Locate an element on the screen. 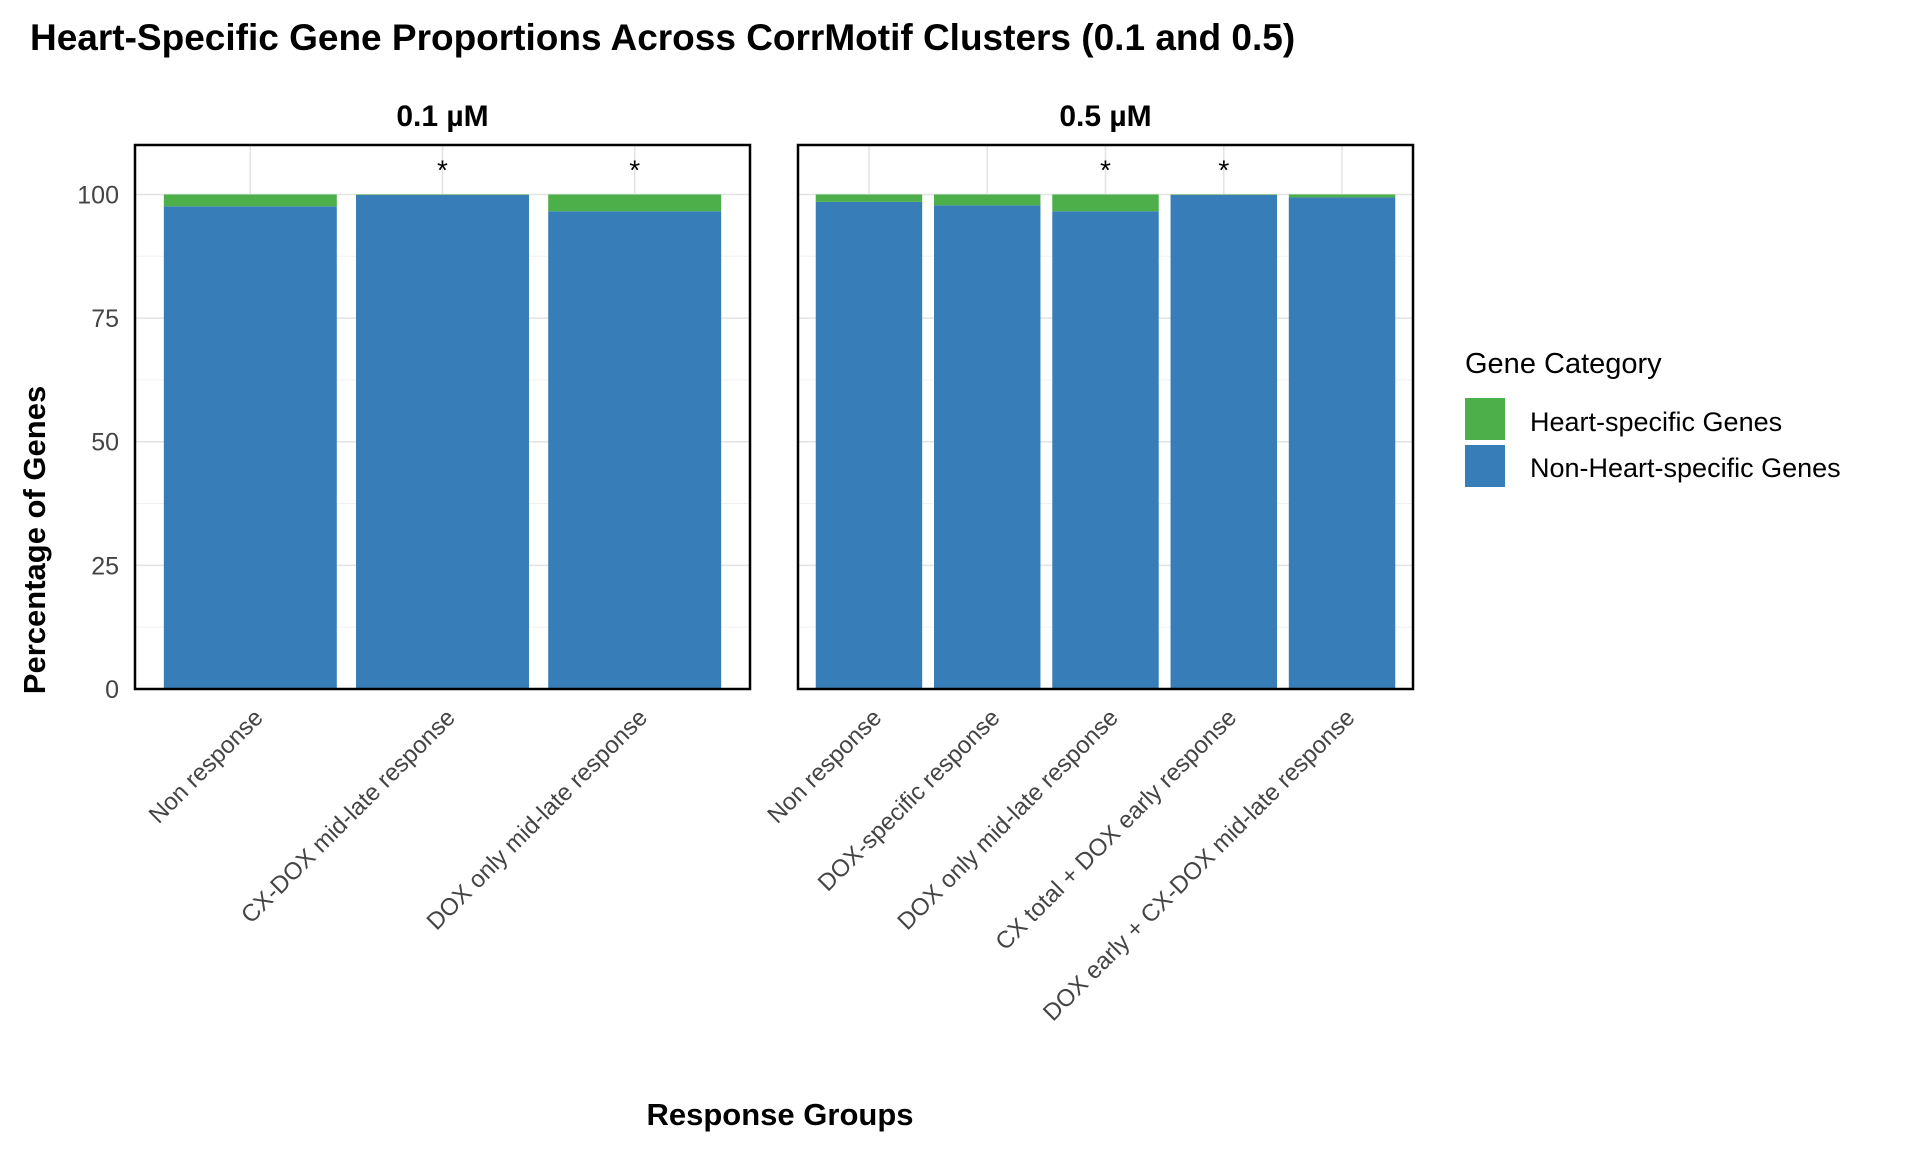 The height and width of the screenshot is (1152, 1920). legend-label-heart: Heart-specific Genes is located at coordinates (1656, 422).